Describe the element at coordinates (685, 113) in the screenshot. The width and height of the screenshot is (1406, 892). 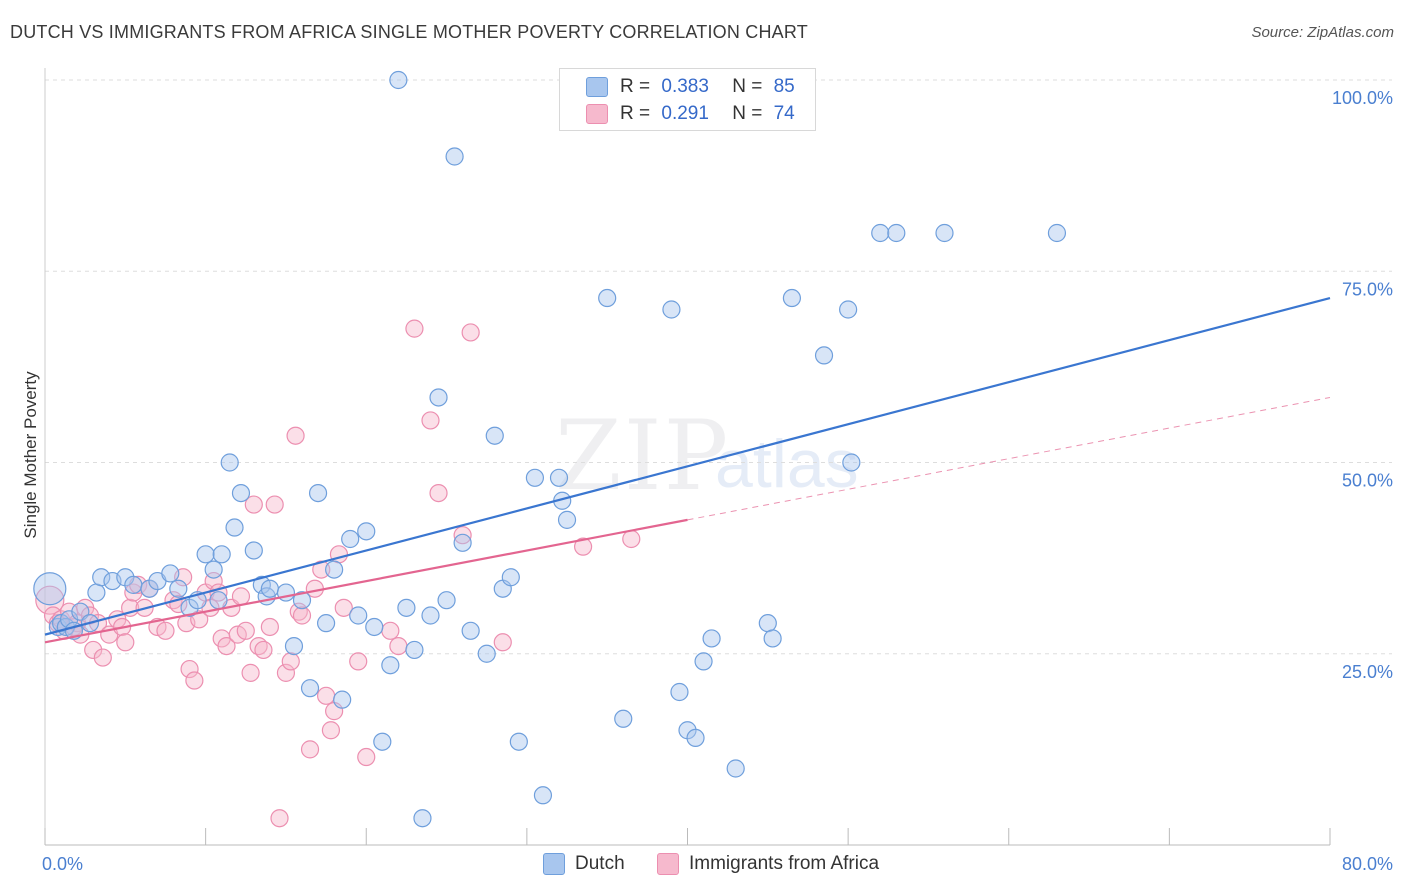
I see `africa-r-value: 0.291` at that location.